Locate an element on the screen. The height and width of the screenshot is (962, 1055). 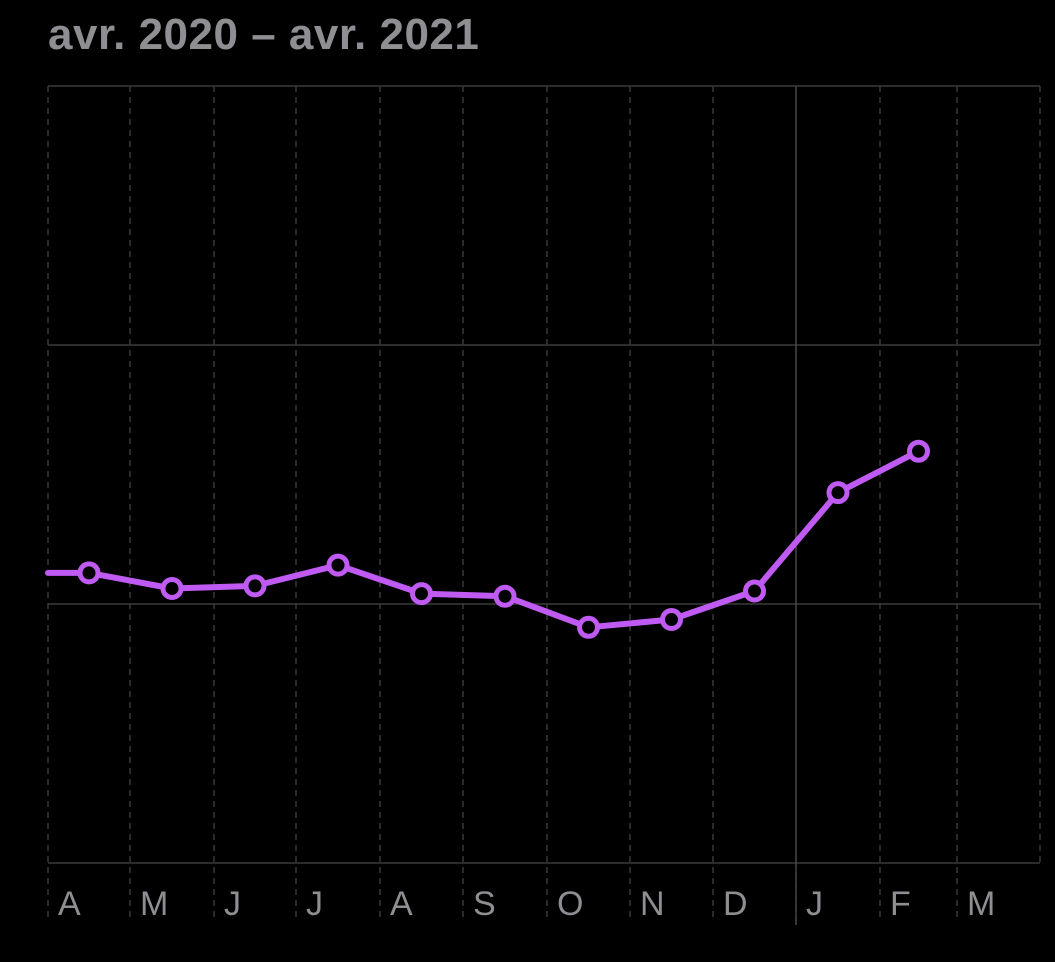
x-tick-label-8: D is located at coordinates (735, 904).